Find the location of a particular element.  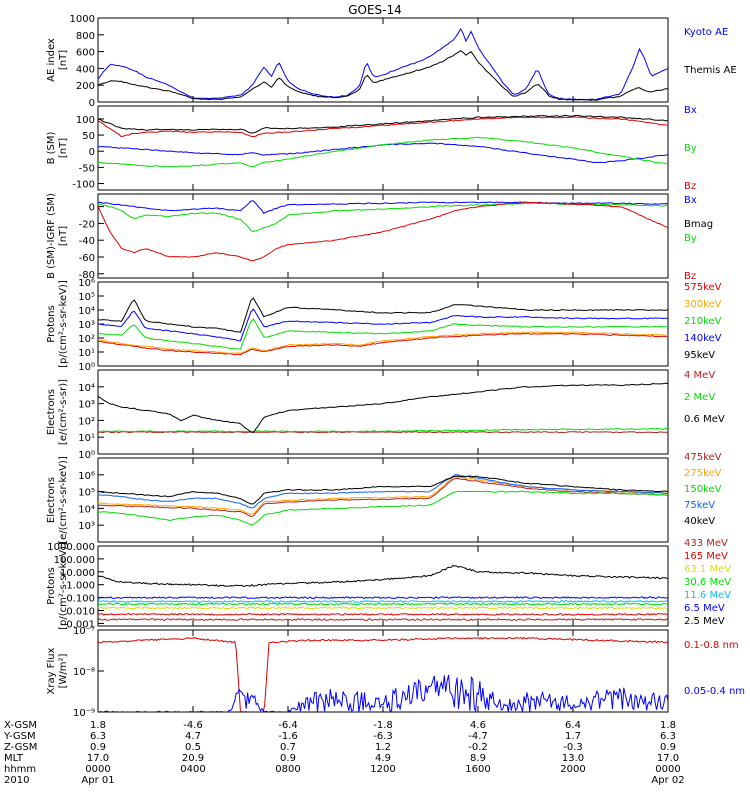

y-tick-label: 10⁶ is located at coordinates (86, 283).